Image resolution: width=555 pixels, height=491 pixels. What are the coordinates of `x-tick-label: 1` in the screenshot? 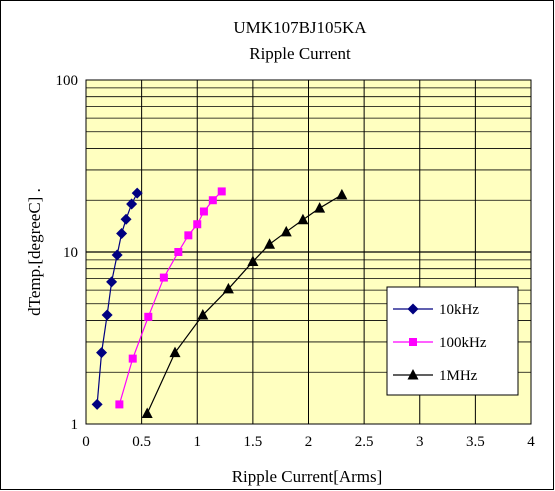 It's located at (198, 442).